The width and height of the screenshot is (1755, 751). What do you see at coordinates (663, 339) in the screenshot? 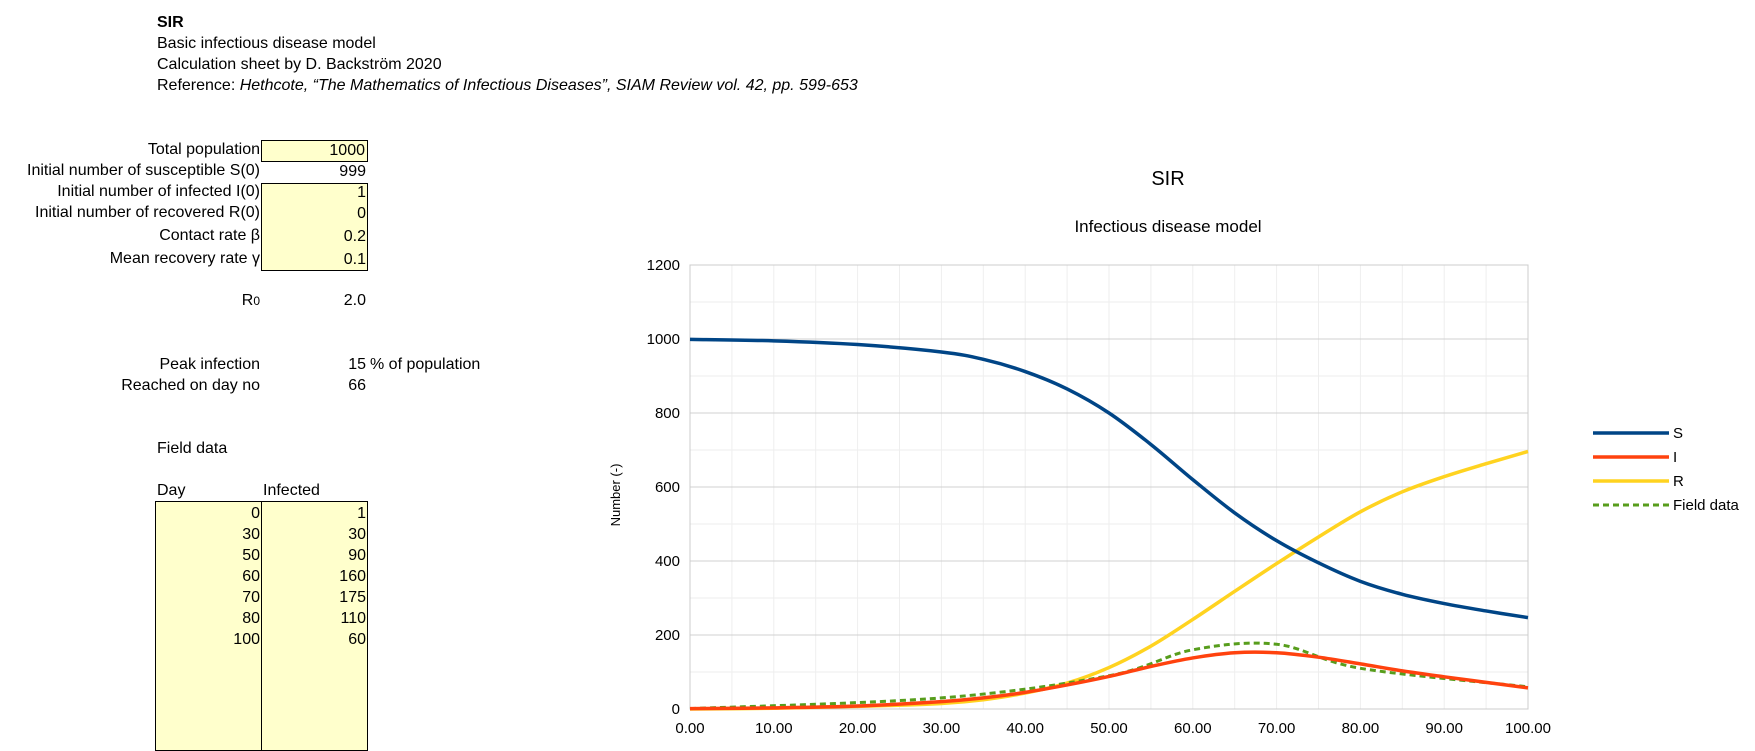
I see `chart-y-tick-label: 1000` at bounding box center [663, 339].